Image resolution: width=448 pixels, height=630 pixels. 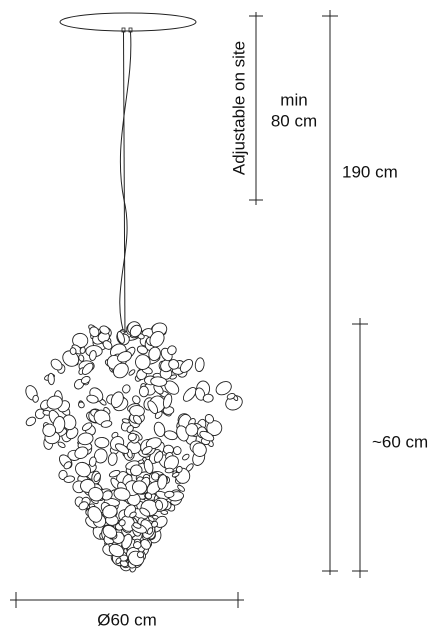 I want to click on min-label: min, so click(x=293, y=99).